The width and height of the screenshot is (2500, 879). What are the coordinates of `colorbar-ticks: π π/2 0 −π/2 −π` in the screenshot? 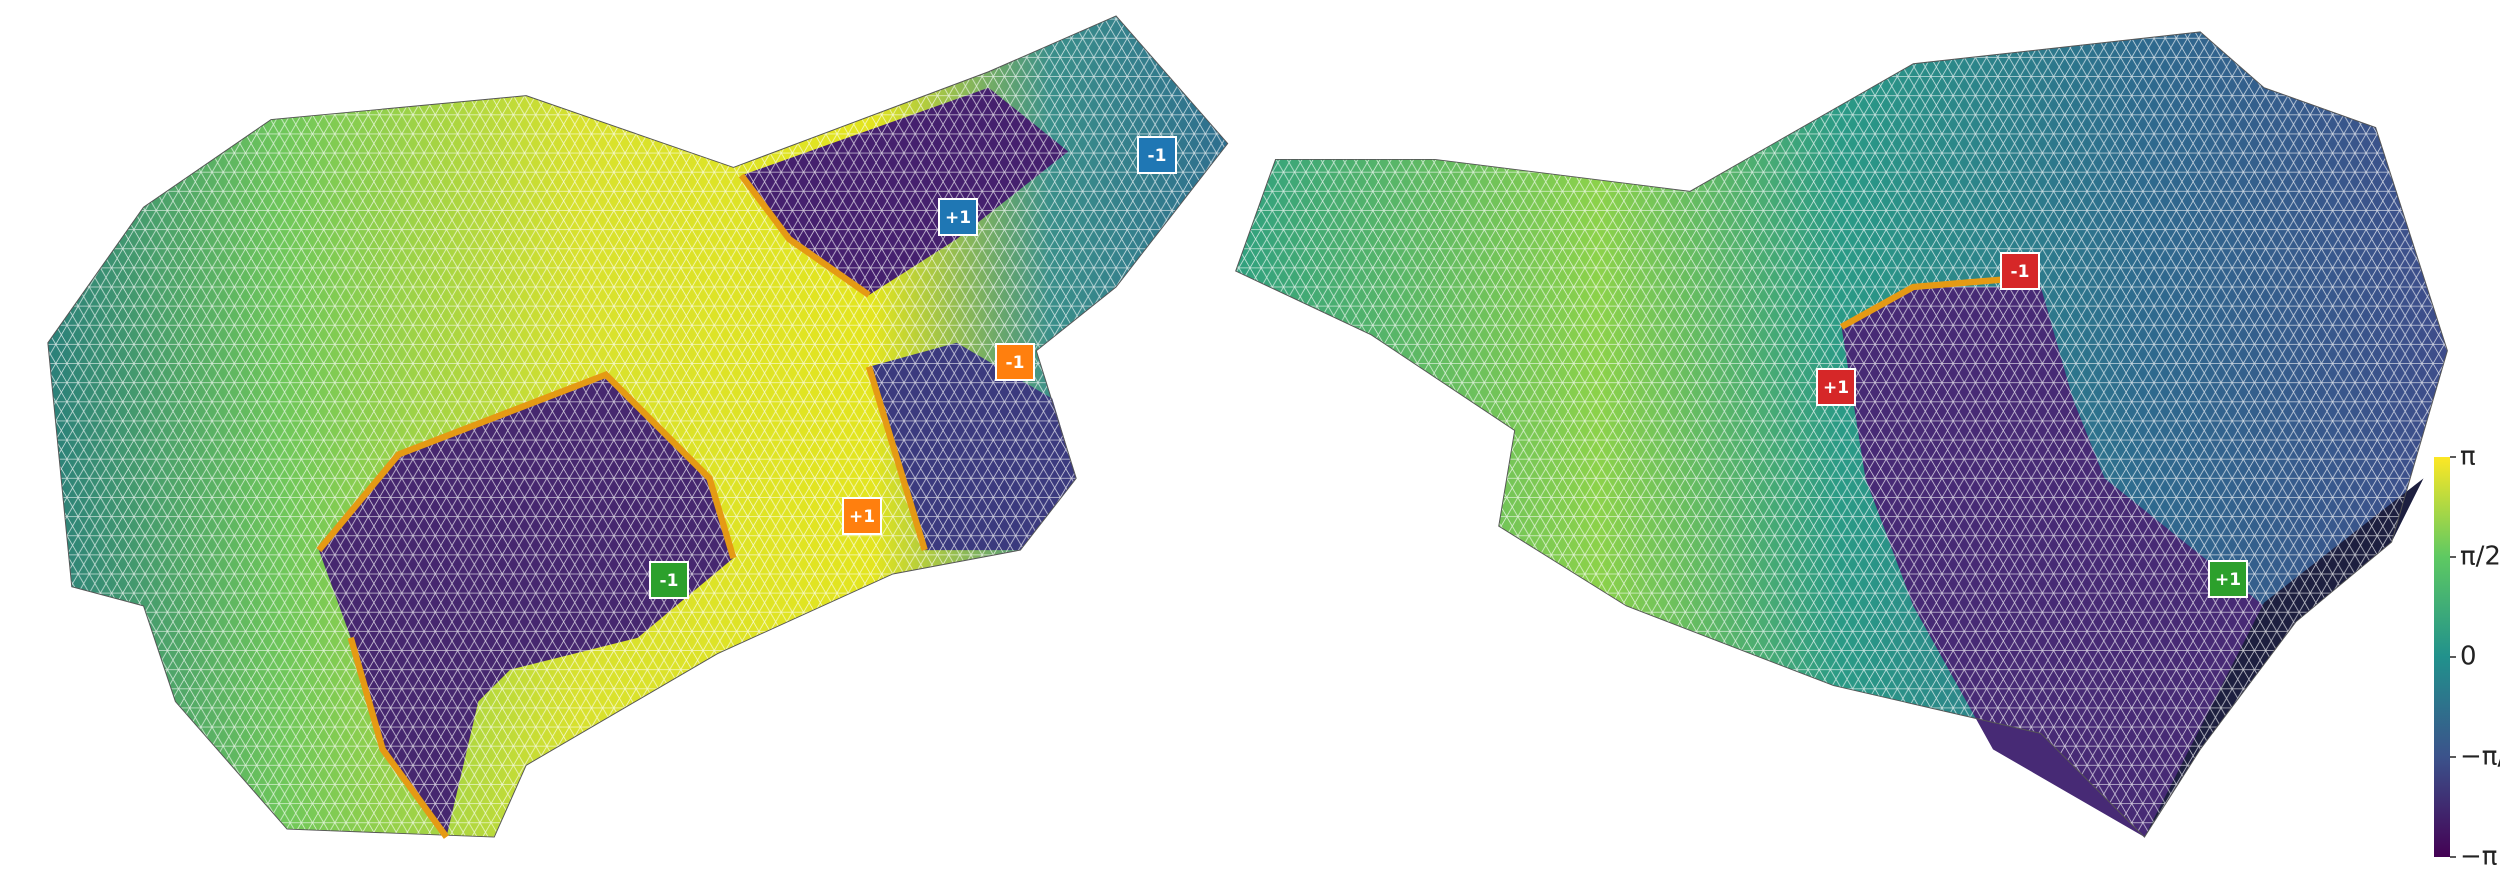 It's located at (2475, 657).